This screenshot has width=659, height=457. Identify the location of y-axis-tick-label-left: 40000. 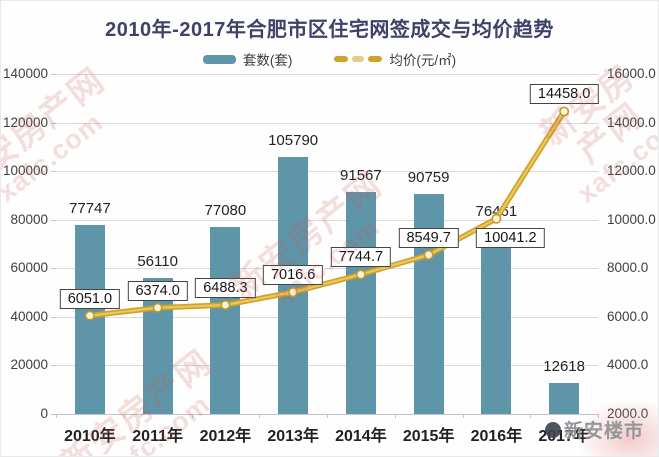
(29, 316).